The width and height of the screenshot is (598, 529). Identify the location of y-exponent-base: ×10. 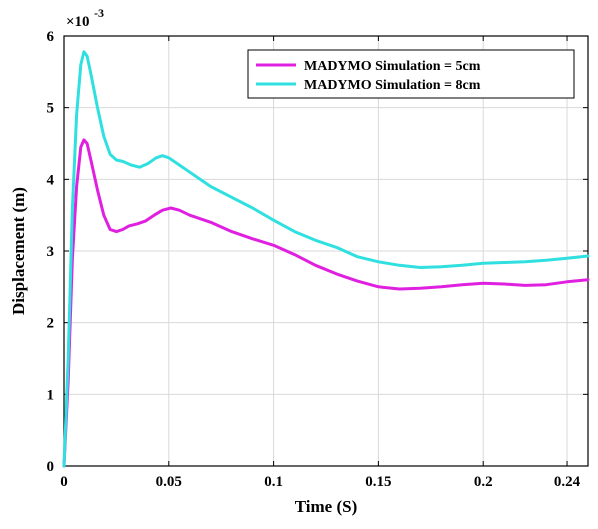
(78, 22).